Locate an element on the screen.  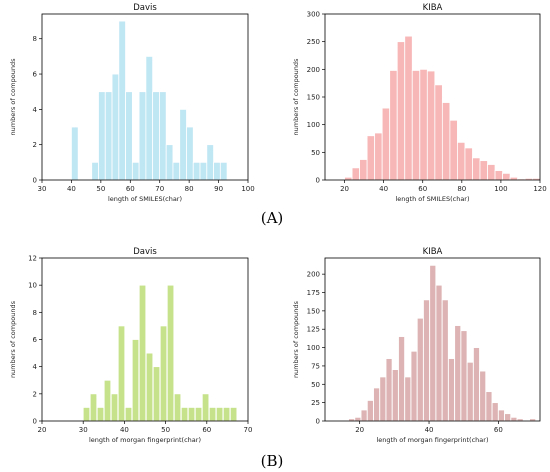
y-tick-label: 150 is located at coordinates (313, 311).